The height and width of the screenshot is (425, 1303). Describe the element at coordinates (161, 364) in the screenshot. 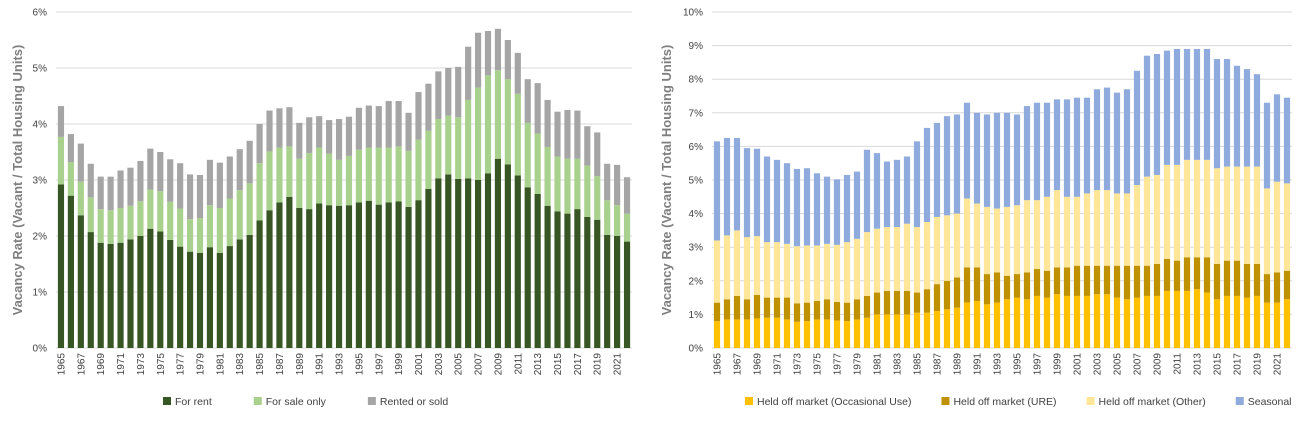

I see `x-tick-label: 1975` at that location.